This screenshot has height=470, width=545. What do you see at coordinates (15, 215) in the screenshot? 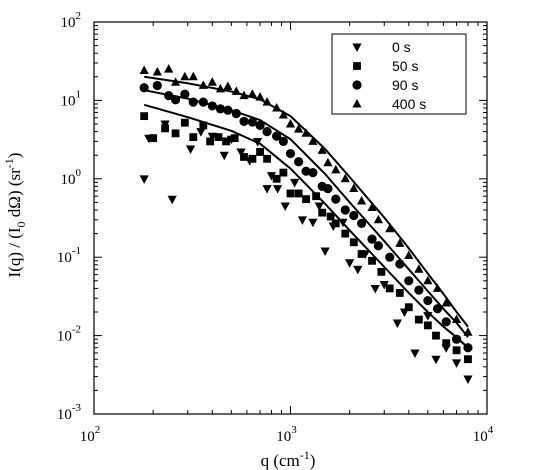
I see `y-axis-title: I(q) / (I0 dΩ) (sr-1)` at bounding box center [15, 215].